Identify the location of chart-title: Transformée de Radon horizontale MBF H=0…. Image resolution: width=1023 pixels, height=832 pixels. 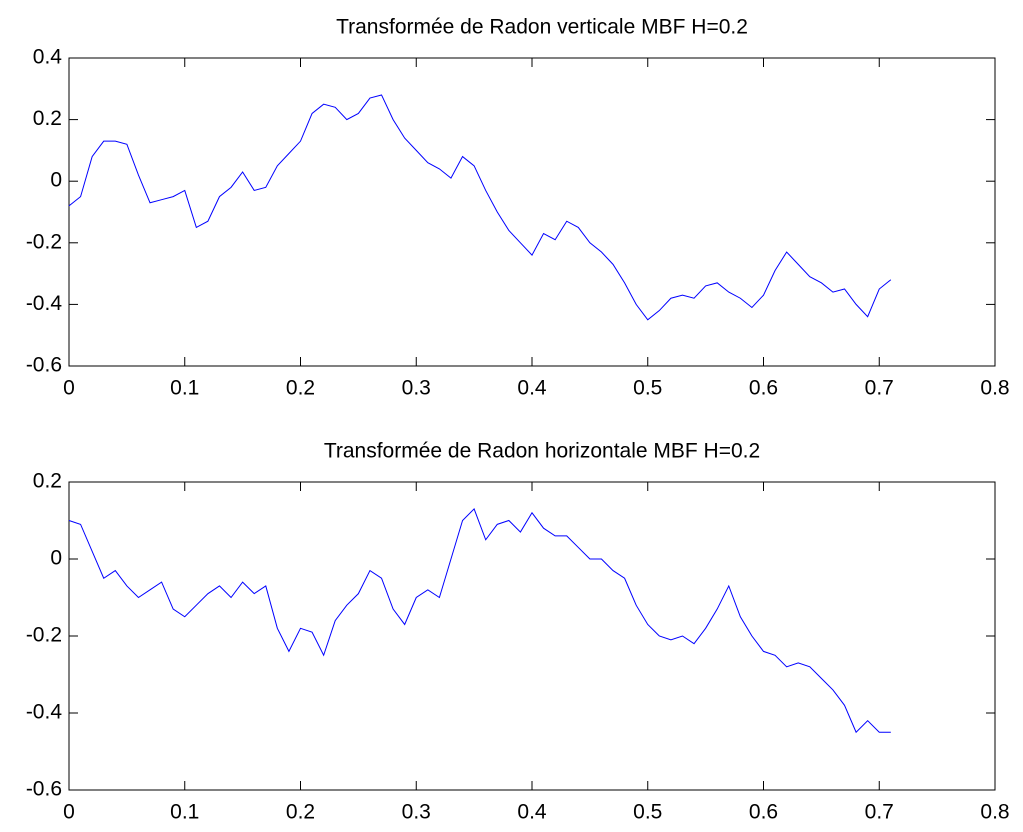
(542, 451).